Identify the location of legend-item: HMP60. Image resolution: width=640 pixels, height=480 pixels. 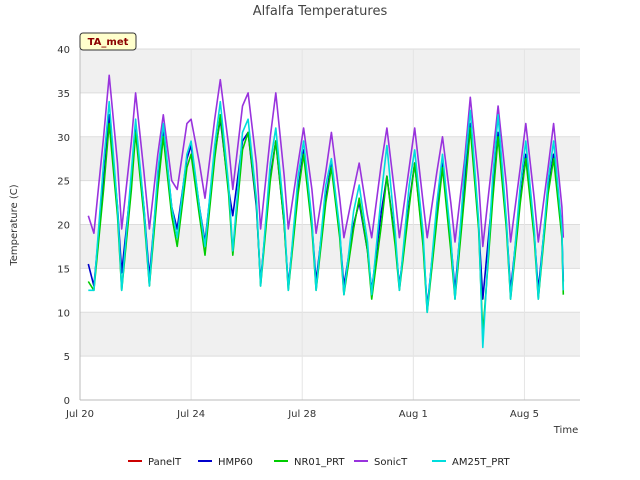
(225, 462).